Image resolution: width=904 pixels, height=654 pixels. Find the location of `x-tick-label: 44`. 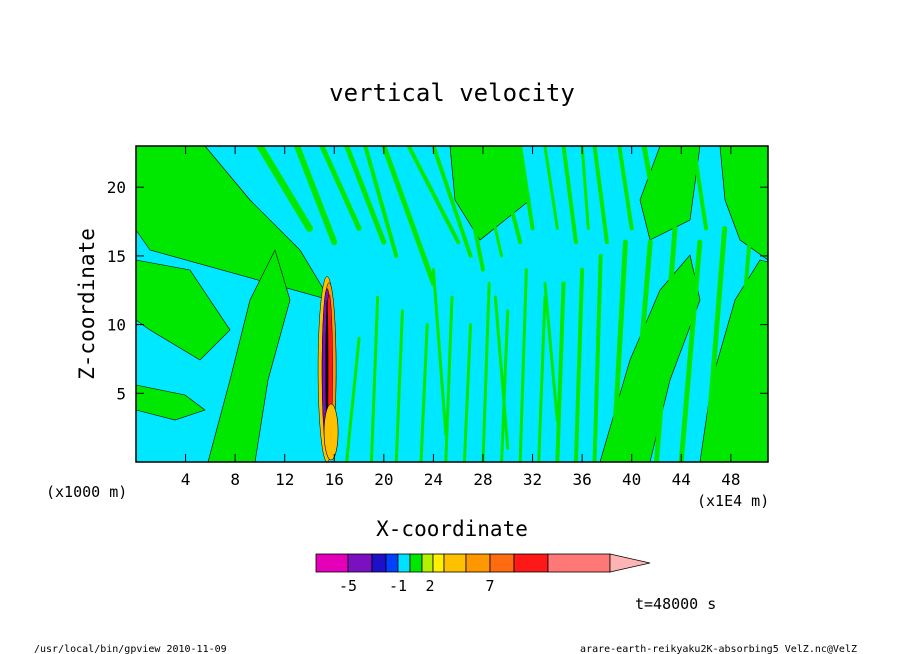

x-tick-label: 44 is located at coordinates (681, 479).